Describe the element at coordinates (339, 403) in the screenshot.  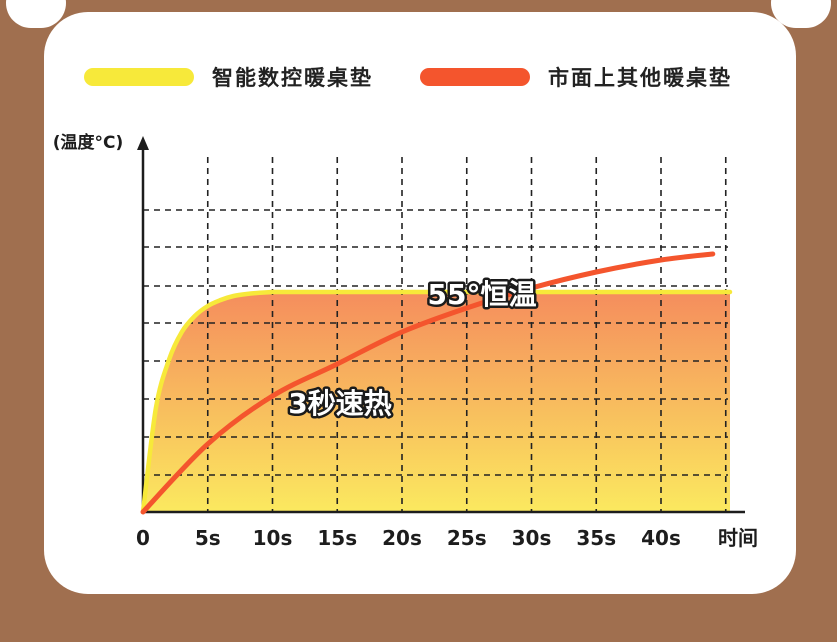
I see `annotation-fast-heat: 3秒速热` at that location.